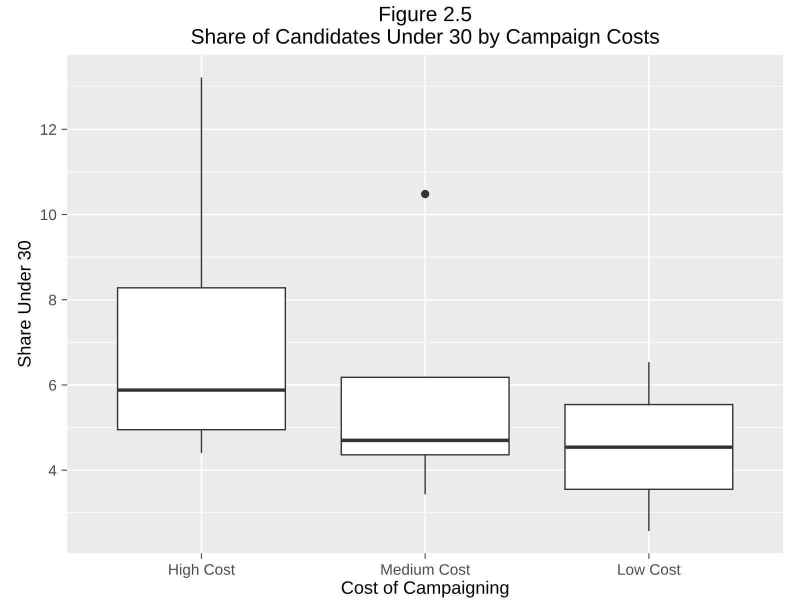  Describe the element at coordinates (425, 569) in the screenshot. I see `x-tick-label: Medium Cost` at that location.